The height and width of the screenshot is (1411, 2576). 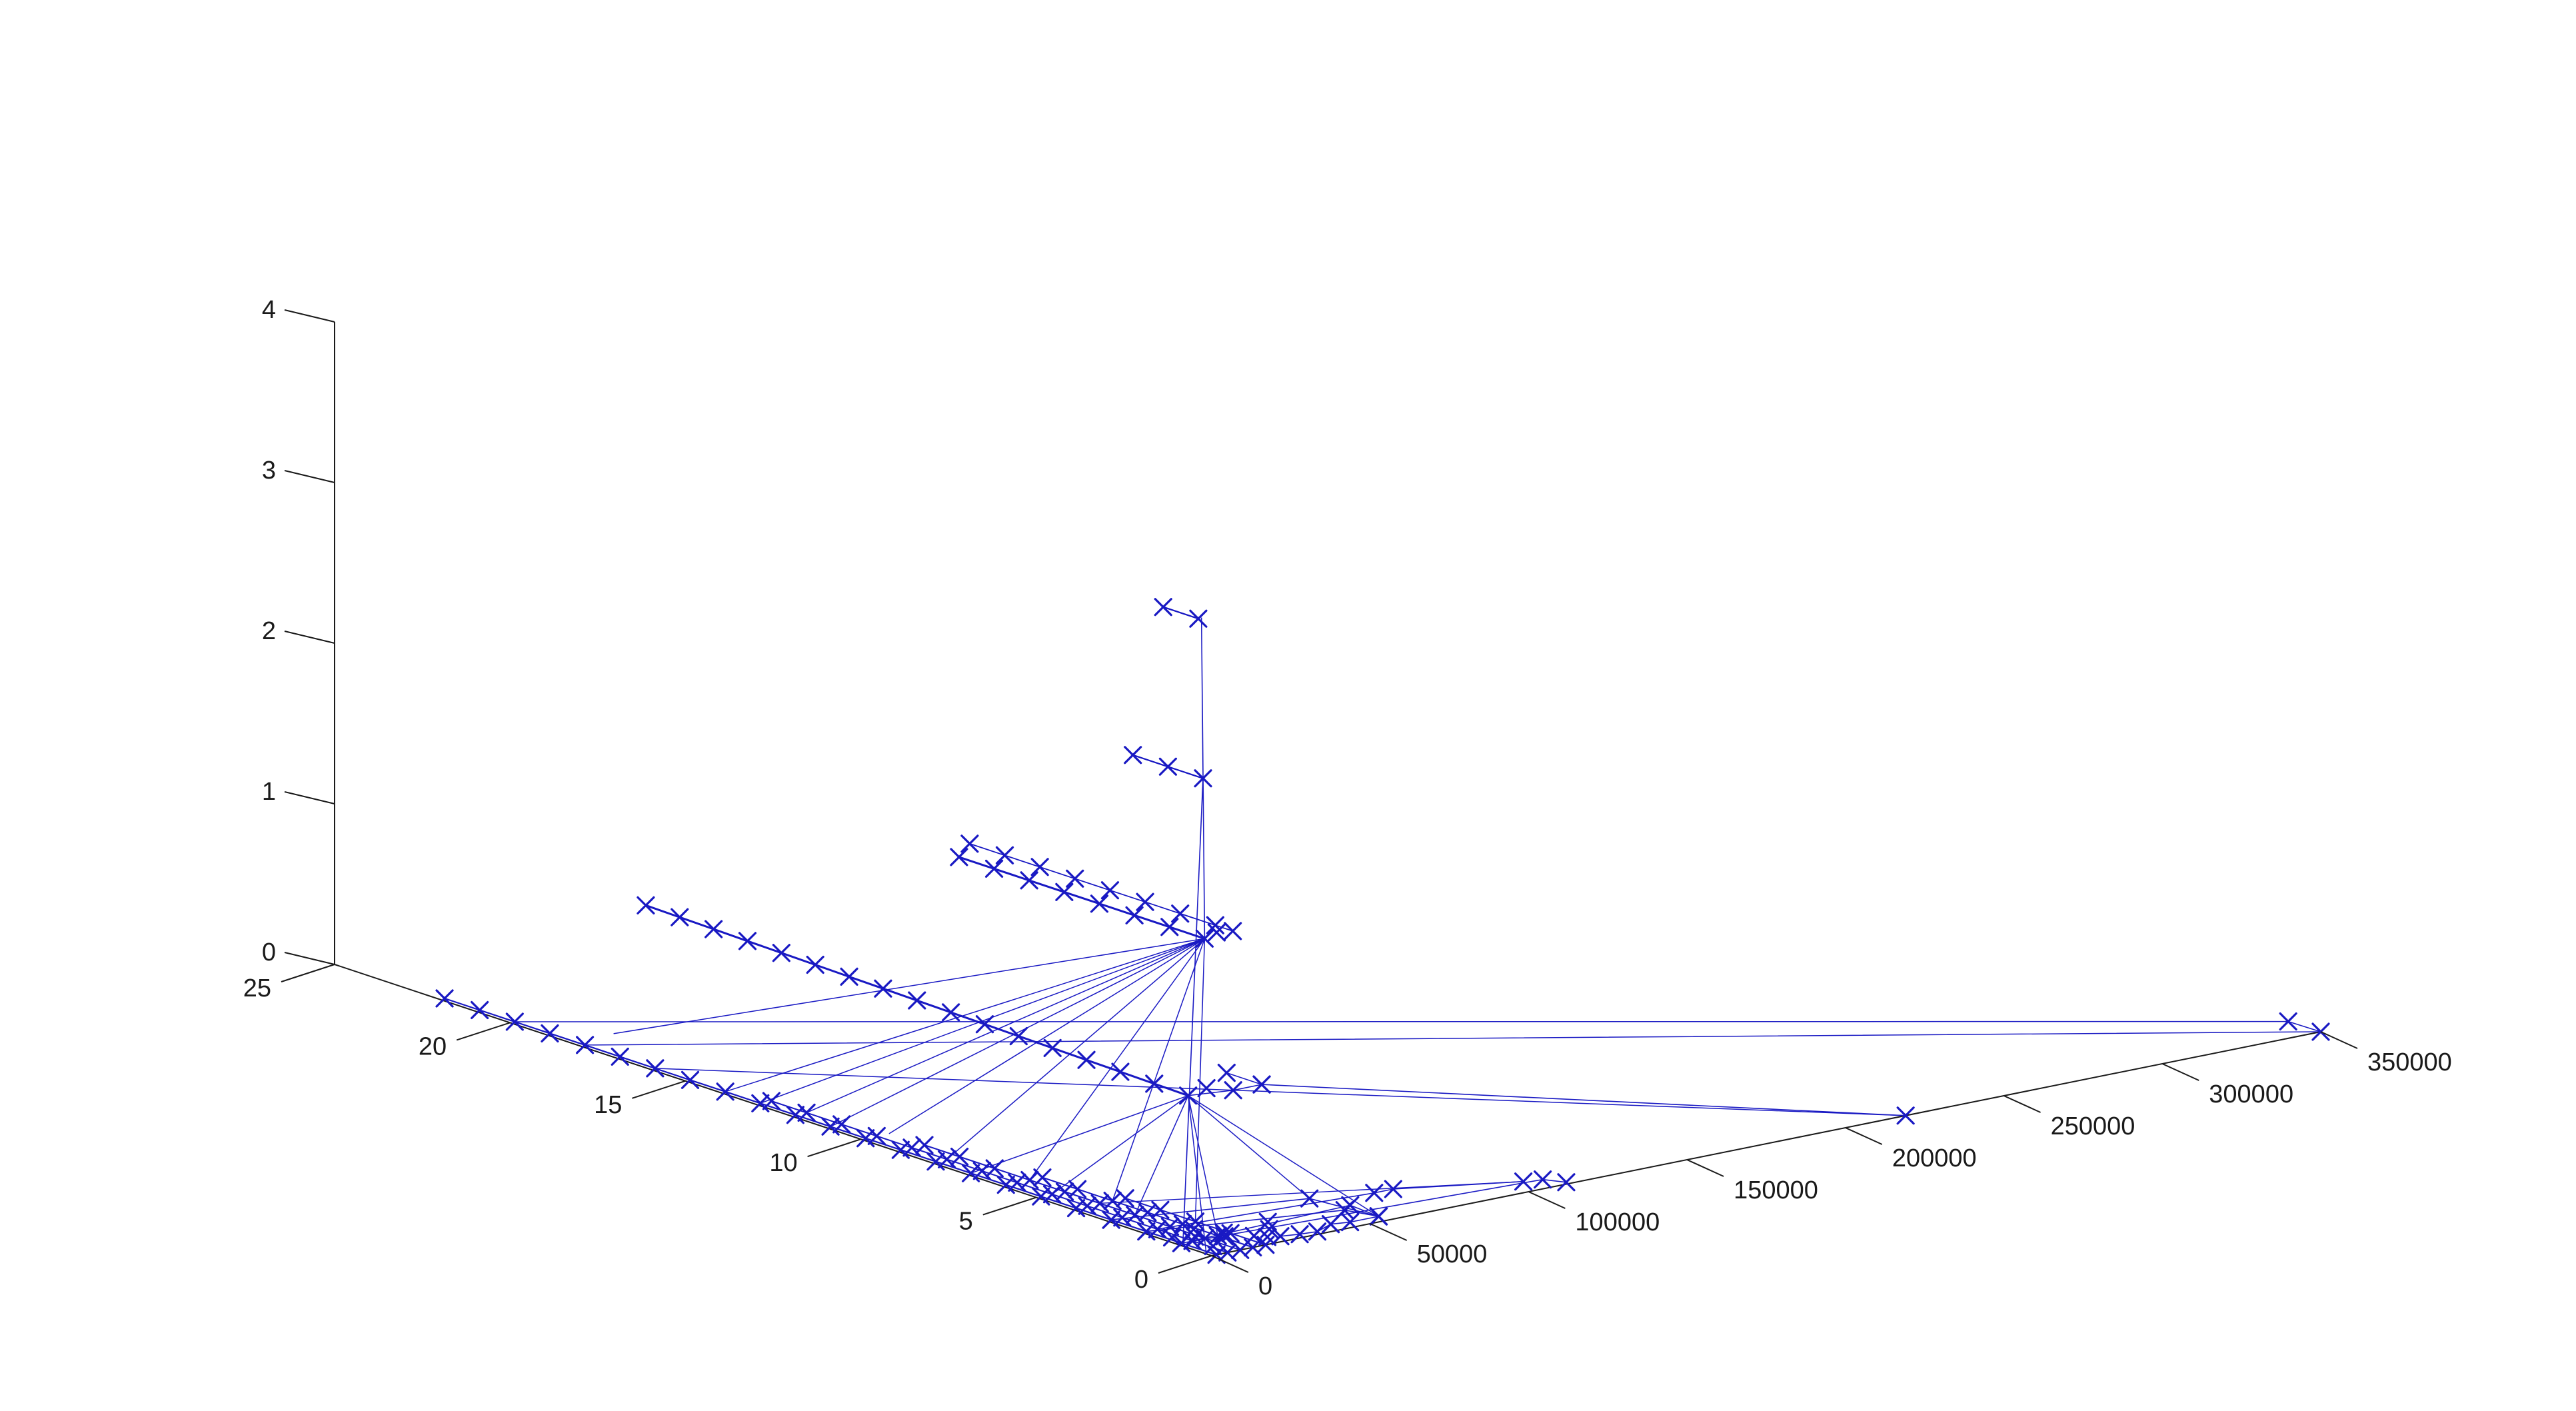 I want to click on x-axis-tick-label: 300000, so click(x=2251, y=1094).